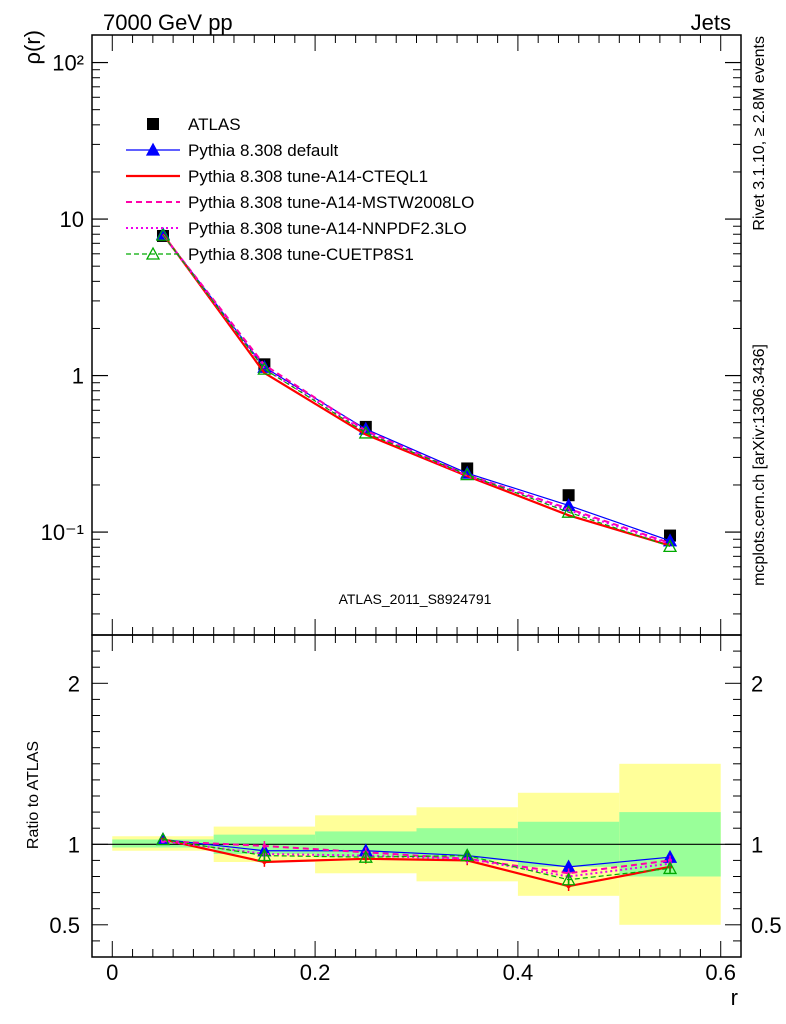 The height and width of the screenshot is (1024, 786). I want to click on xaxis-label: r, so click(734, 997).